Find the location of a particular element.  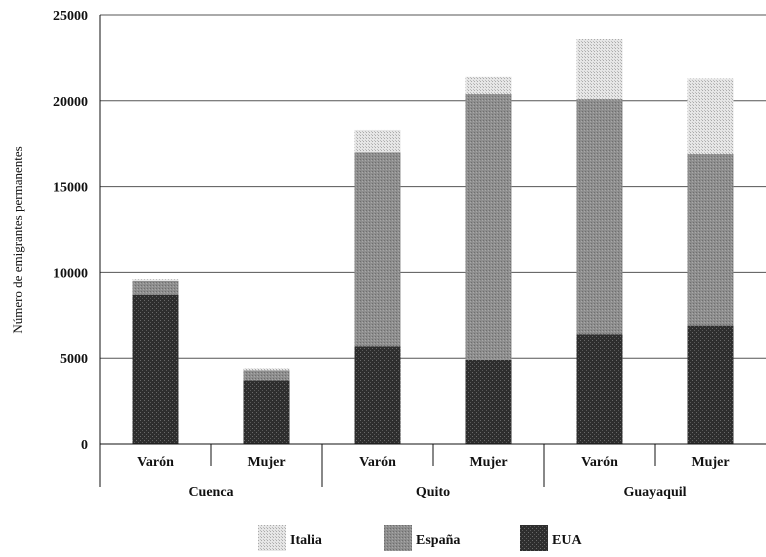

legend: Italia España EUA is located at coordinates (420, 538).